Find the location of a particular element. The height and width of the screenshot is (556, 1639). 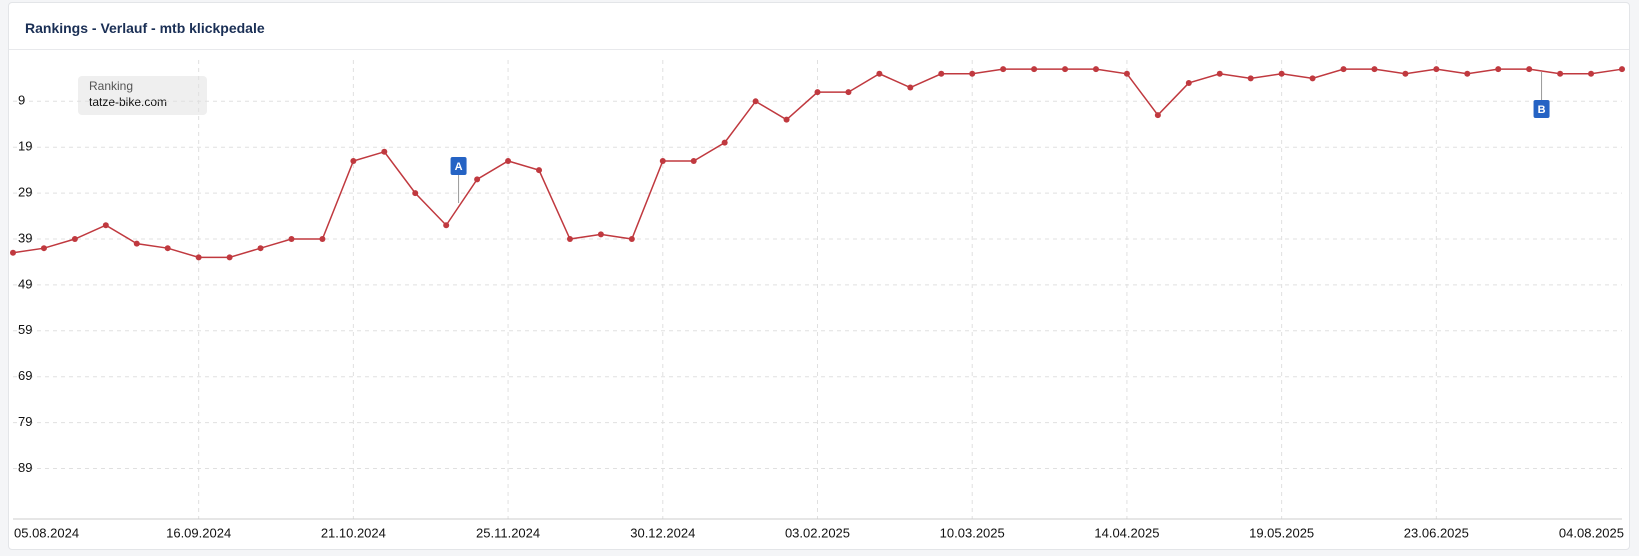

y-tick-label: 9 is located at coordinates (21, 100).